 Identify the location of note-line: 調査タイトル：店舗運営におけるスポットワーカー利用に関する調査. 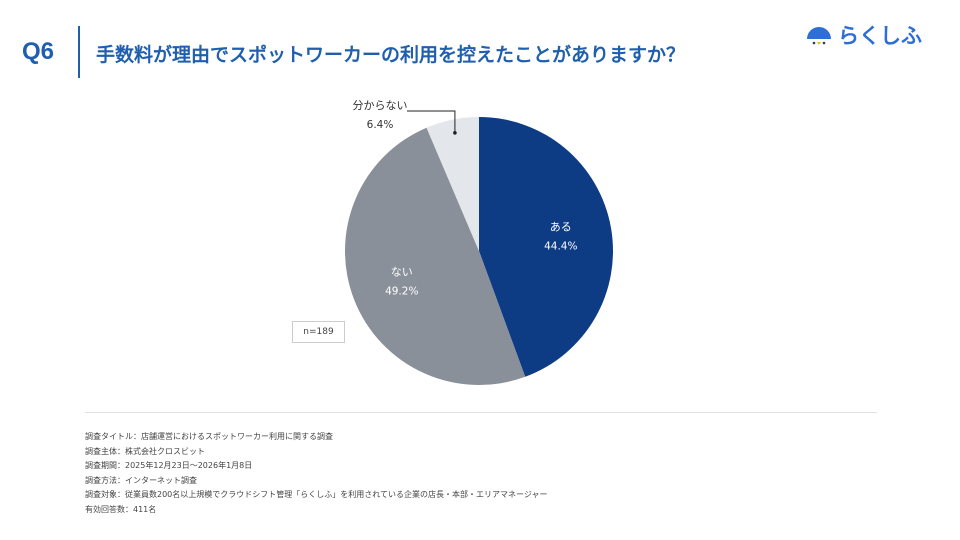
(209, 436).